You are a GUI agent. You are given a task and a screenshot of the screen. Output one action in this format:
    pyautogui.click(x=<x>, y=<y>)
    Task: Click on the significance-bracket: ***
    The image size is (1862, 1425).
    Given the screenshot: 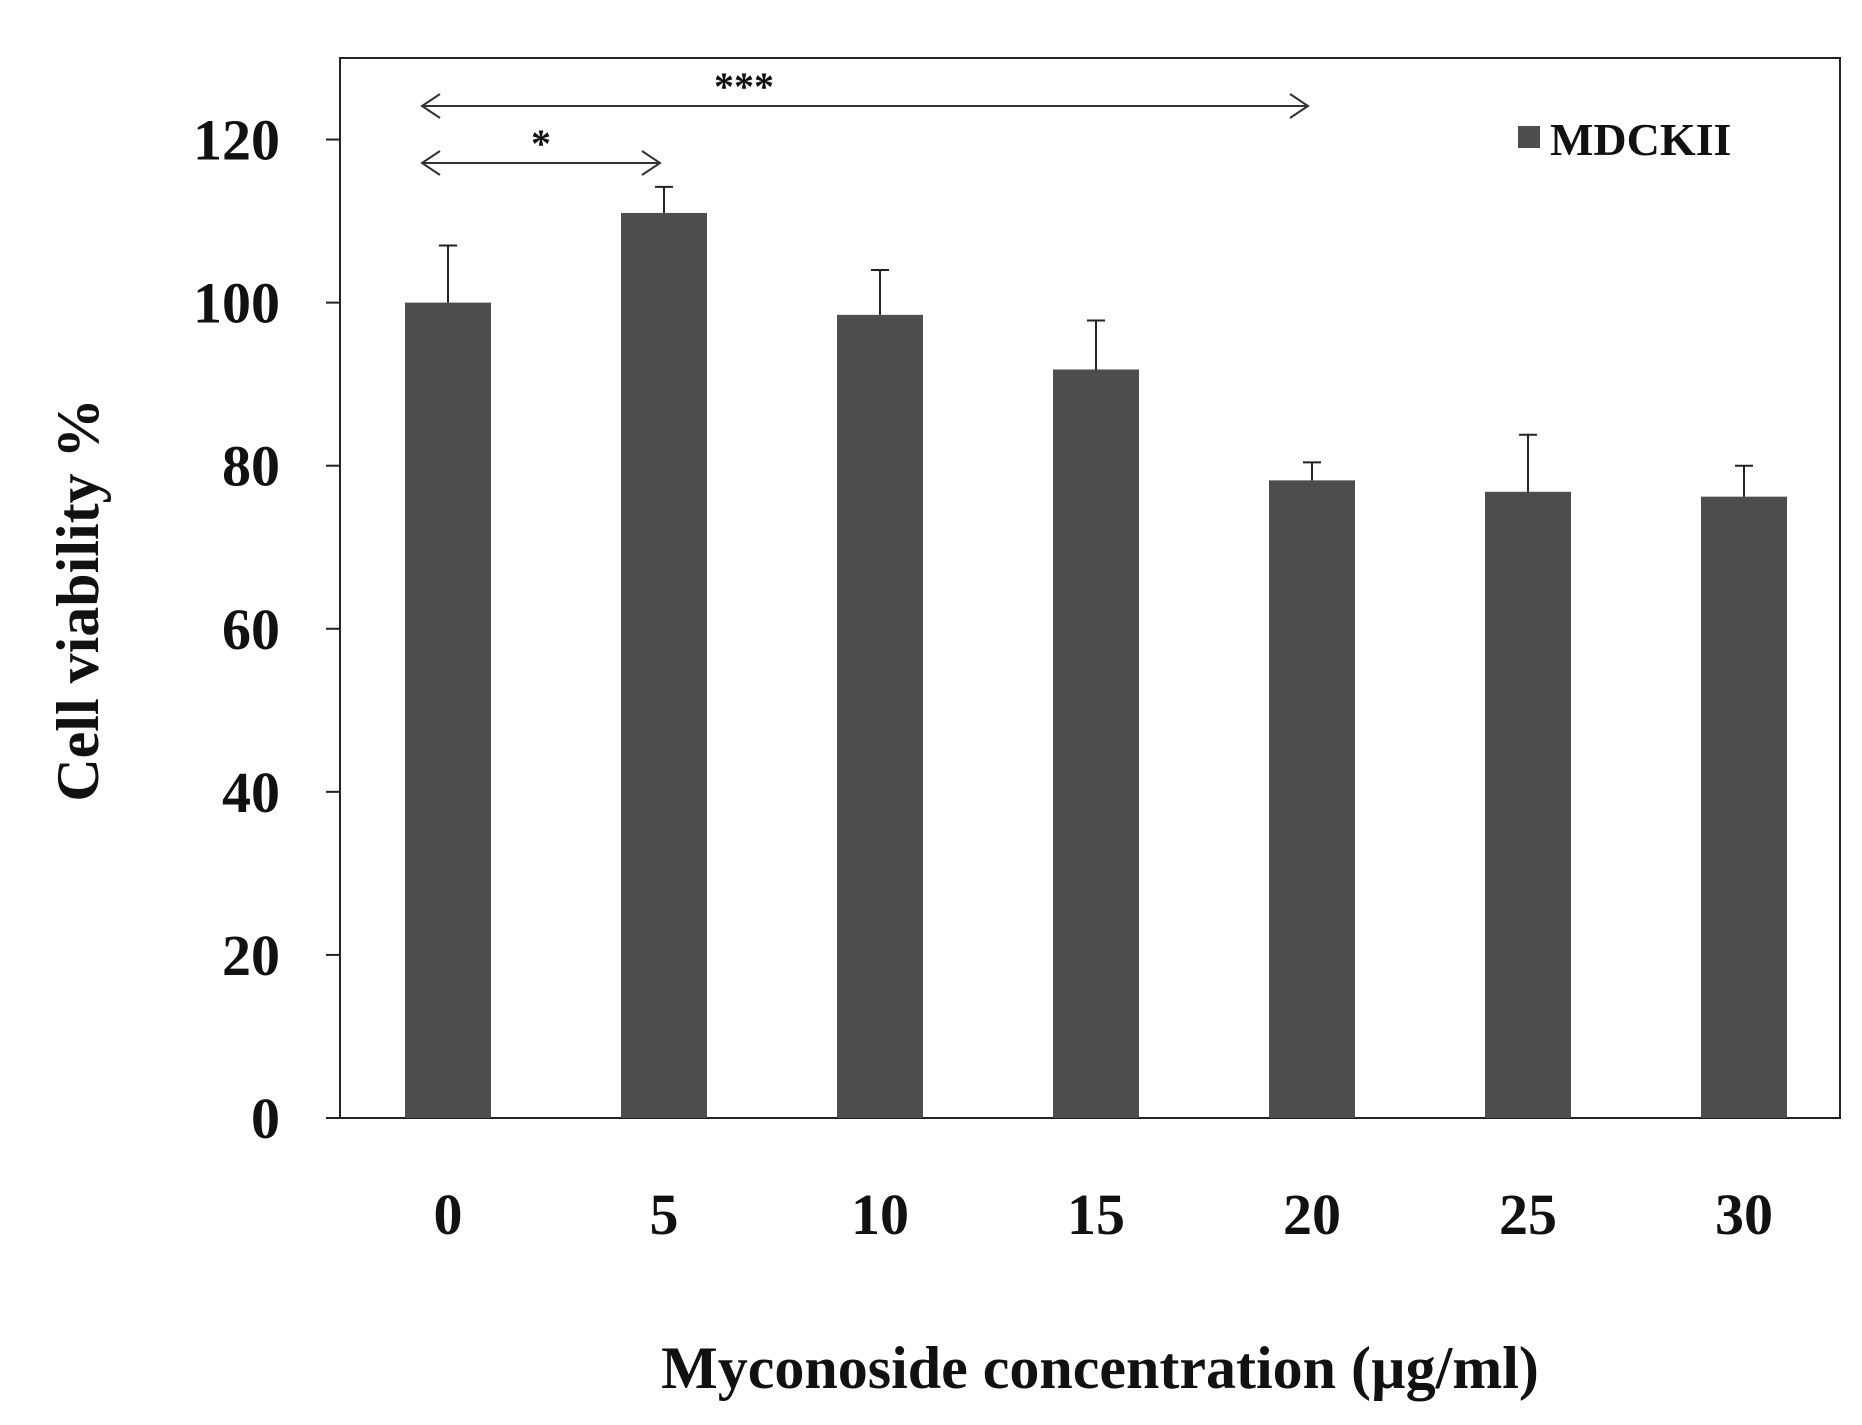 What is the action you would take?
    pyautogui.click(x=865, y=91)
    